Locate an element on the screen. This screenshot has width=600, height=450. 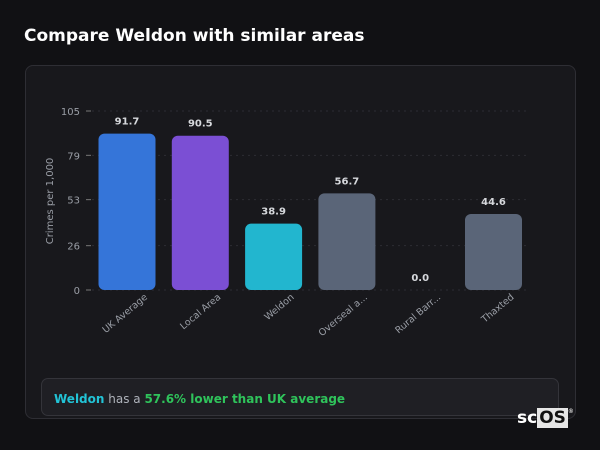
comparison-summary: Weldon has a 57.6% lower than UK average is located at coordinates (300, 397).